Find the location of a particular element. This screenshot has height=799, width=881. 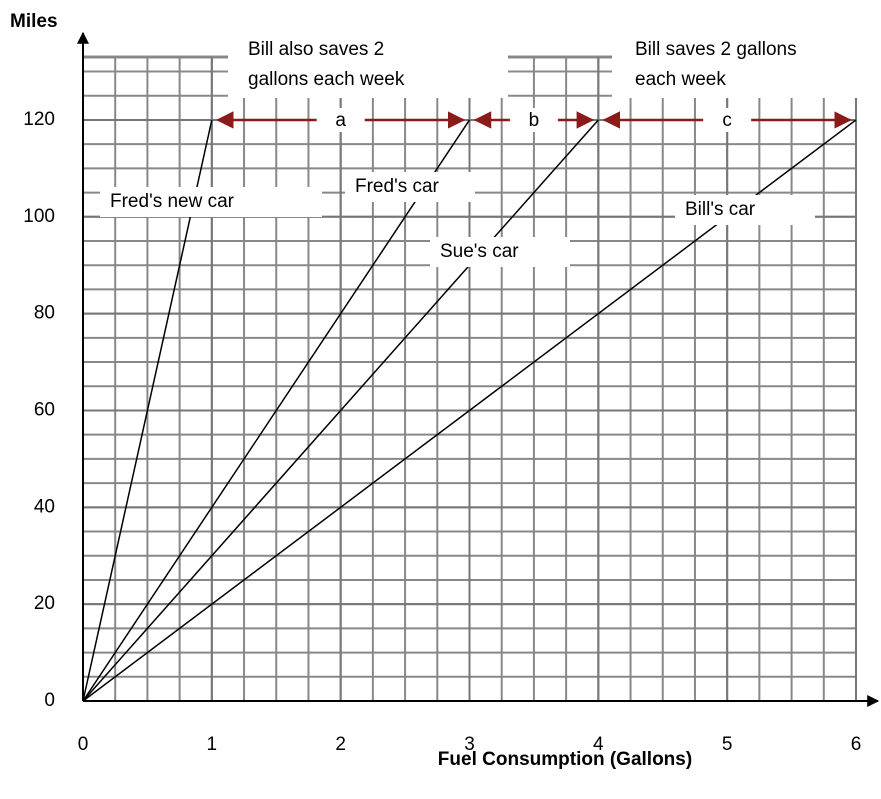

y-tick-label: 60 is located at coordinates (44, 409).